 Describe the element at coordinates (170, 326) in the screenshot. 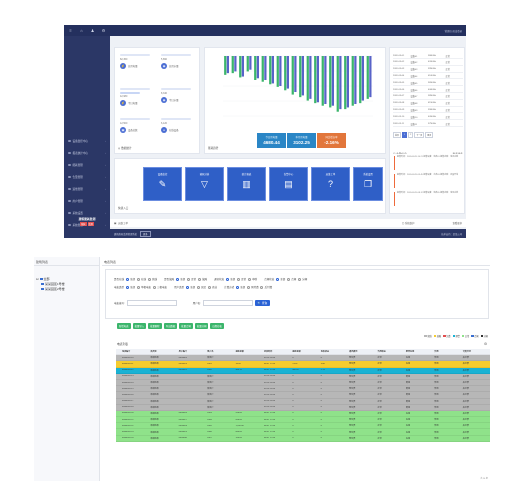

I see `action-button: 导出数据` at that location.